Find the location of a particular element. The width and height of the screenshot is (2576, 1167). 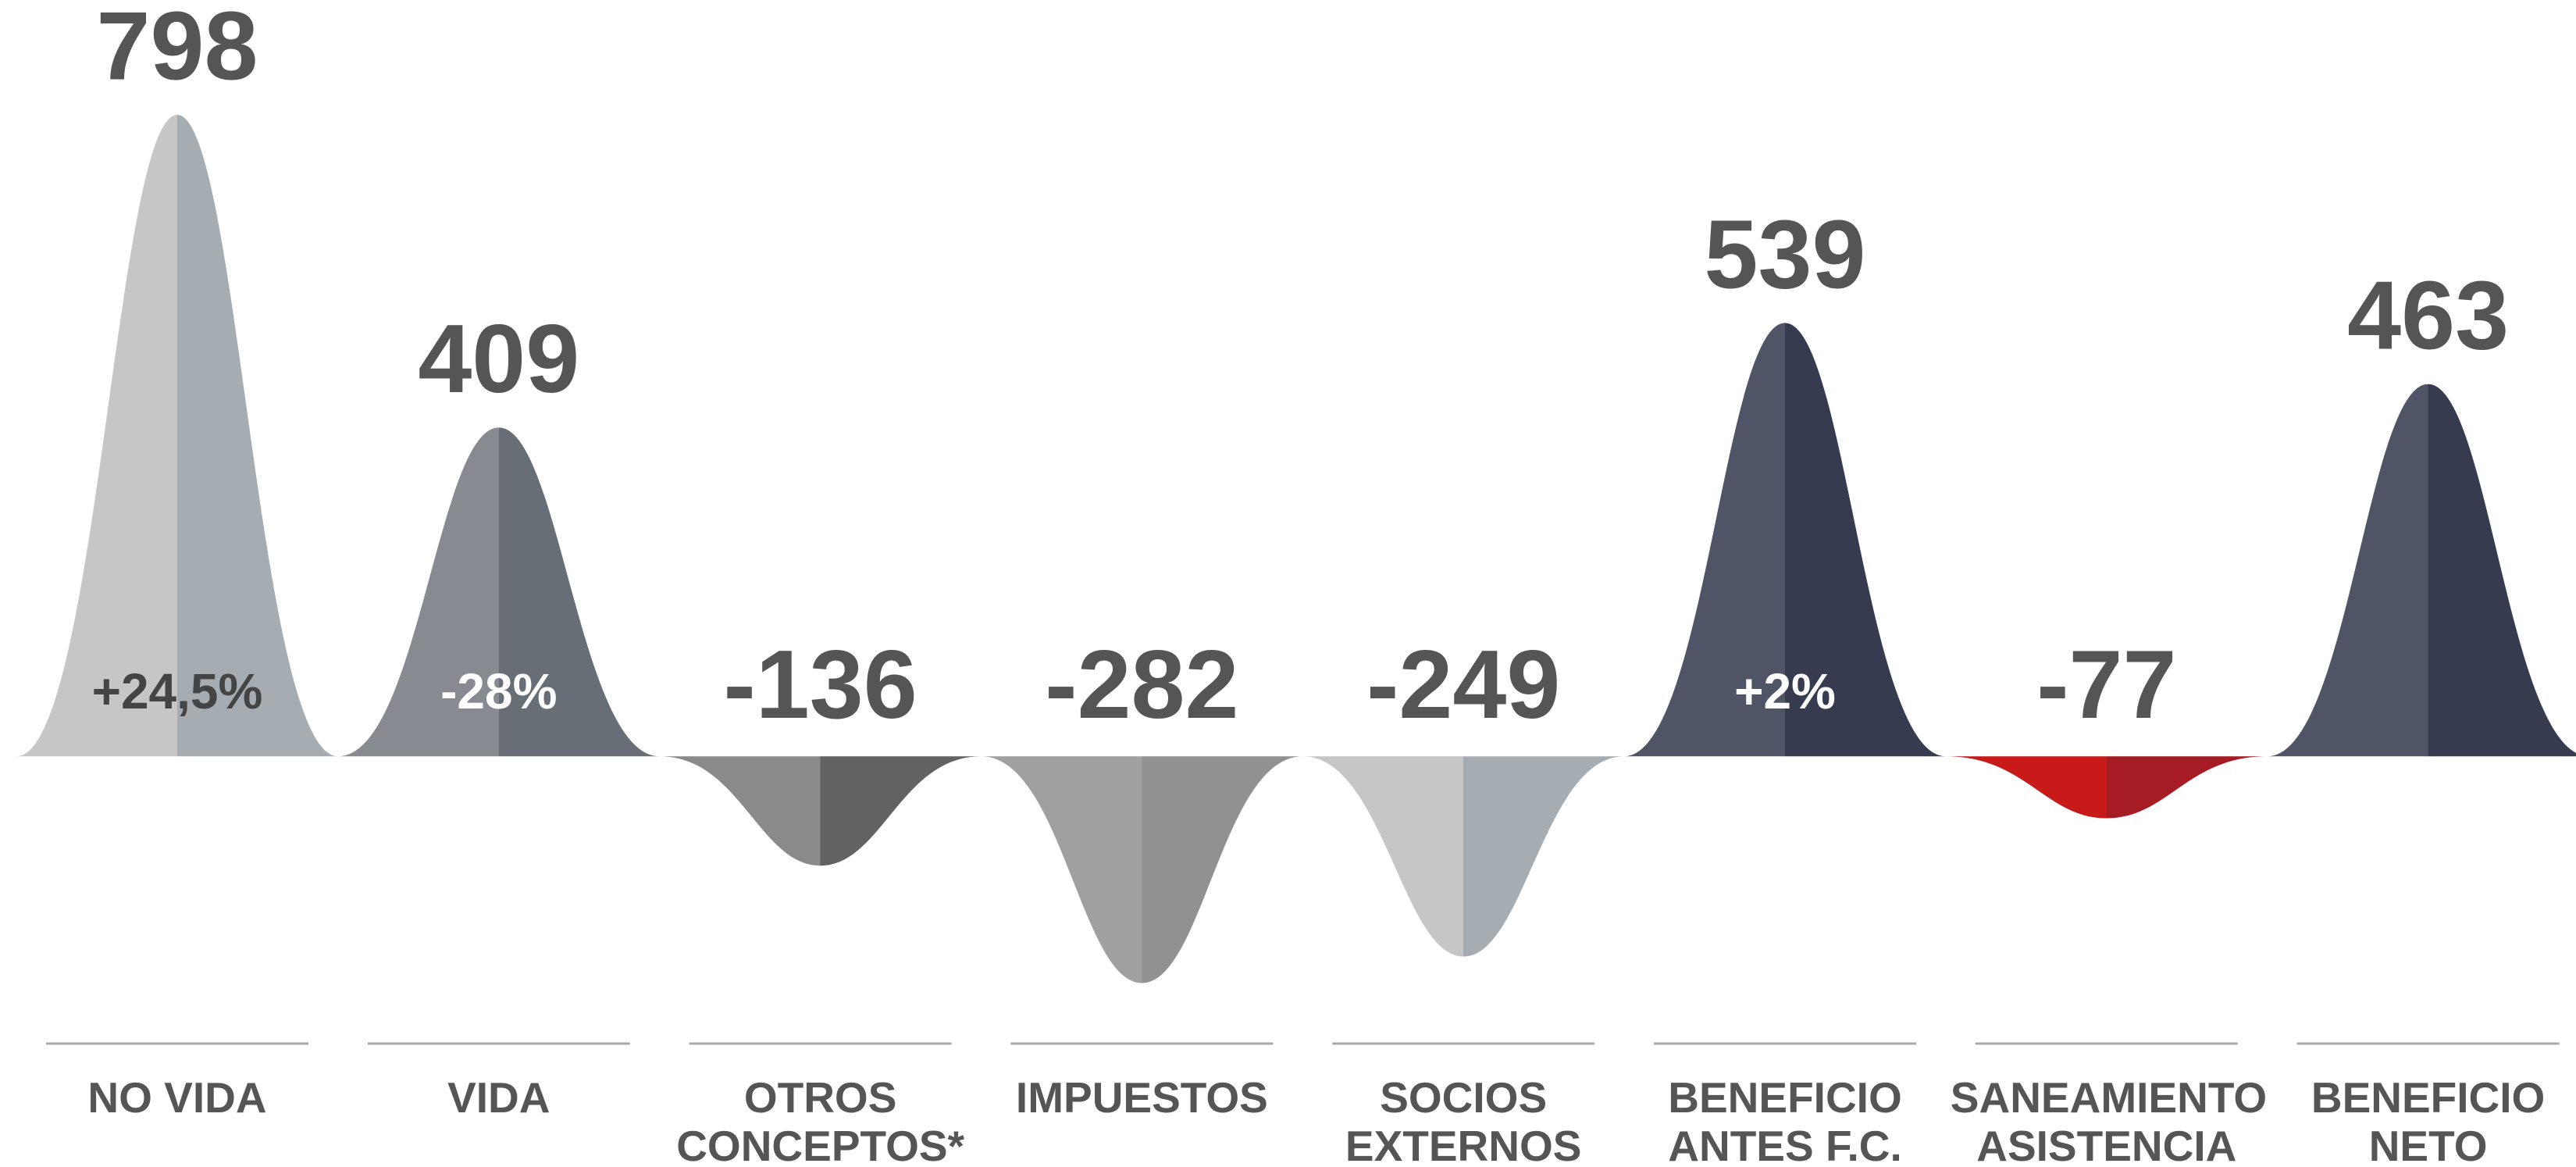

category-label: BENEFICIO ANTES F.C. is located at coordinates (1785, 1120).